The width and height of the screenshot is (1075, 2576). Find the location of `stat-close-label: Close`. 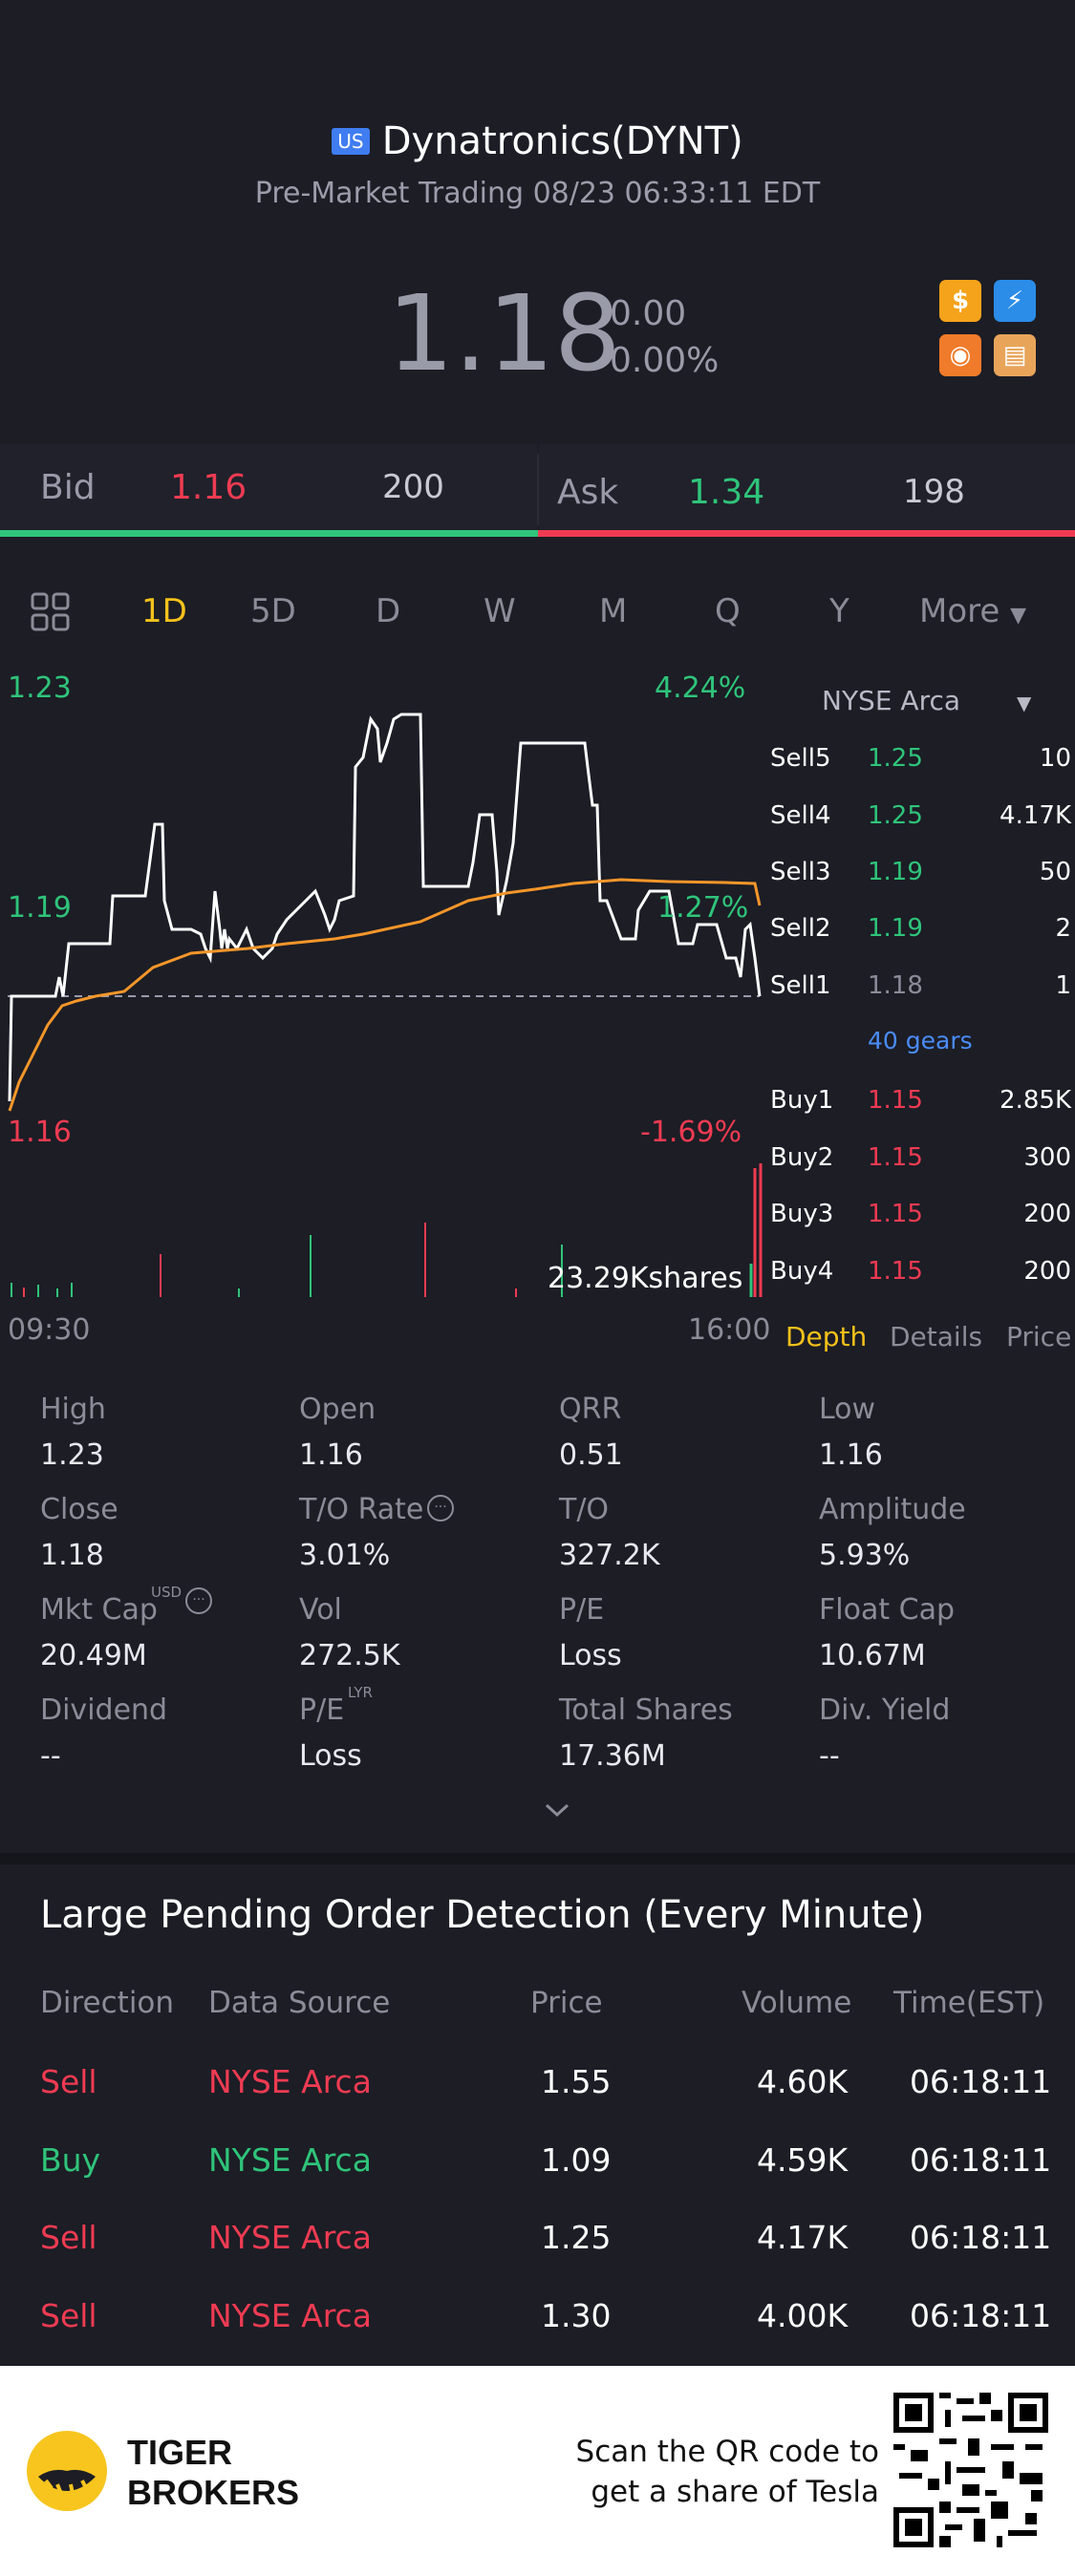

stat-close-label: Close is located at coordinates (79, 1509).